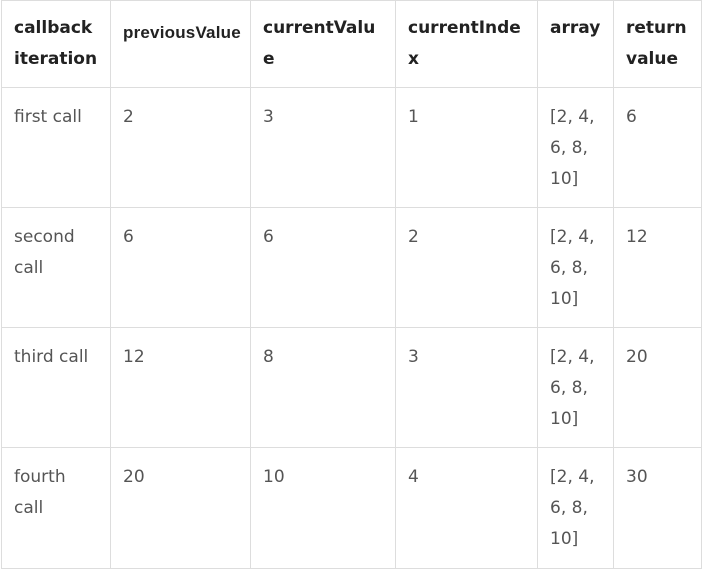 The width and height of the screenshot is (704, 569). I want to click on cell-return-value: 6, so click(657, 147).